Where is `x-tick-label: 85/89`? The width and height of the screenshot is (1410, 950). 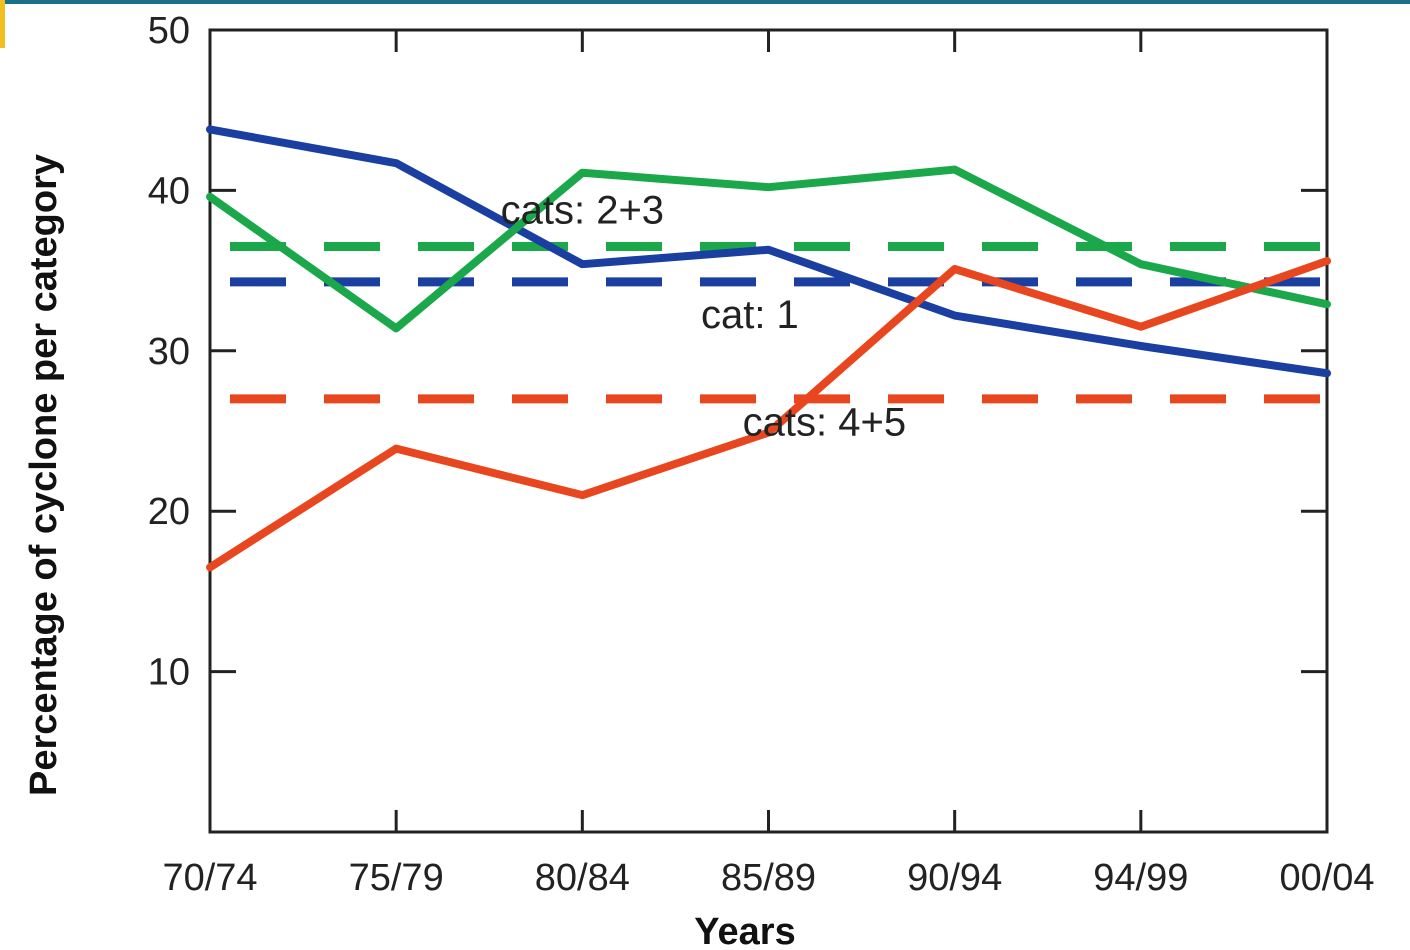
x-tick-label: 85/89 is located at coordinates (768, 878).